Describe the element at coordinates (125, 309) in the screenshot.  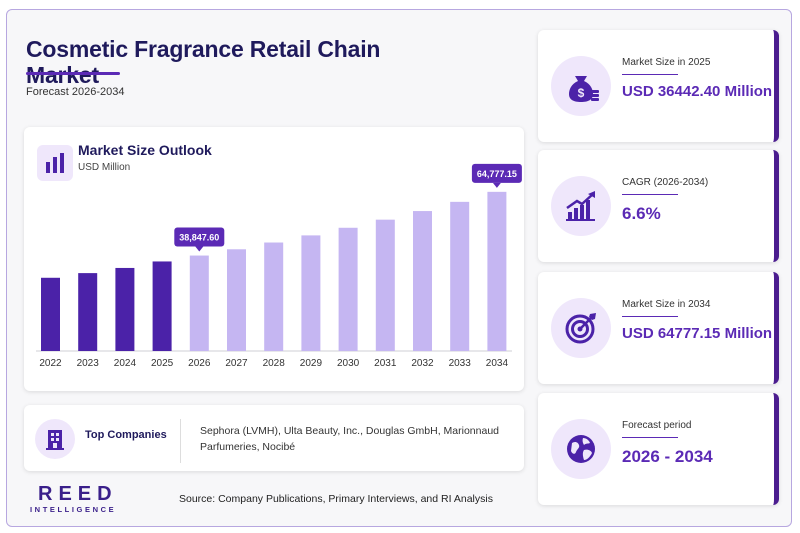
I see `bar-2024` at that location.